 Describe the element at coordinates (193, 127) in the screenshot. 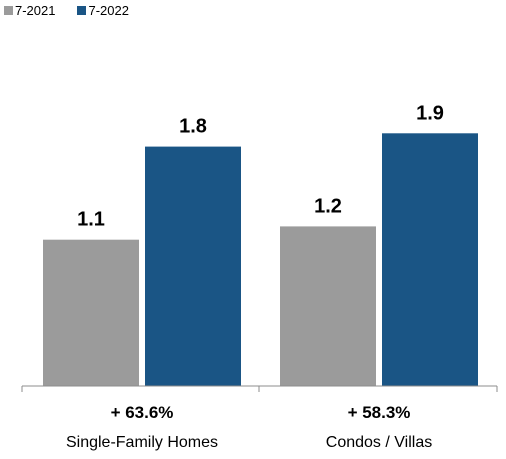

I see `data-label-single-family-homes-7-2022: 1.8` at that location.